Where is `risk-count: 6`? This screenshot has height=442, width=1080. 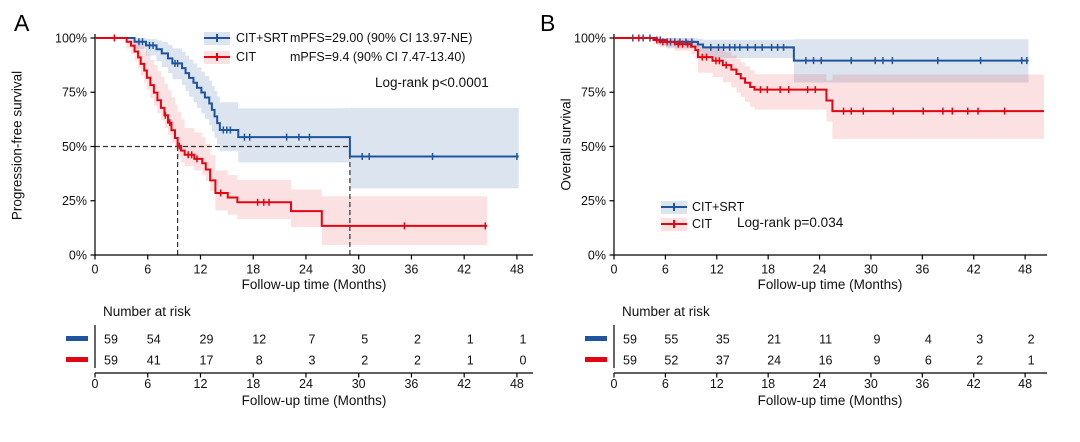 risk-count: 6 is located at coordinates (928, 361).